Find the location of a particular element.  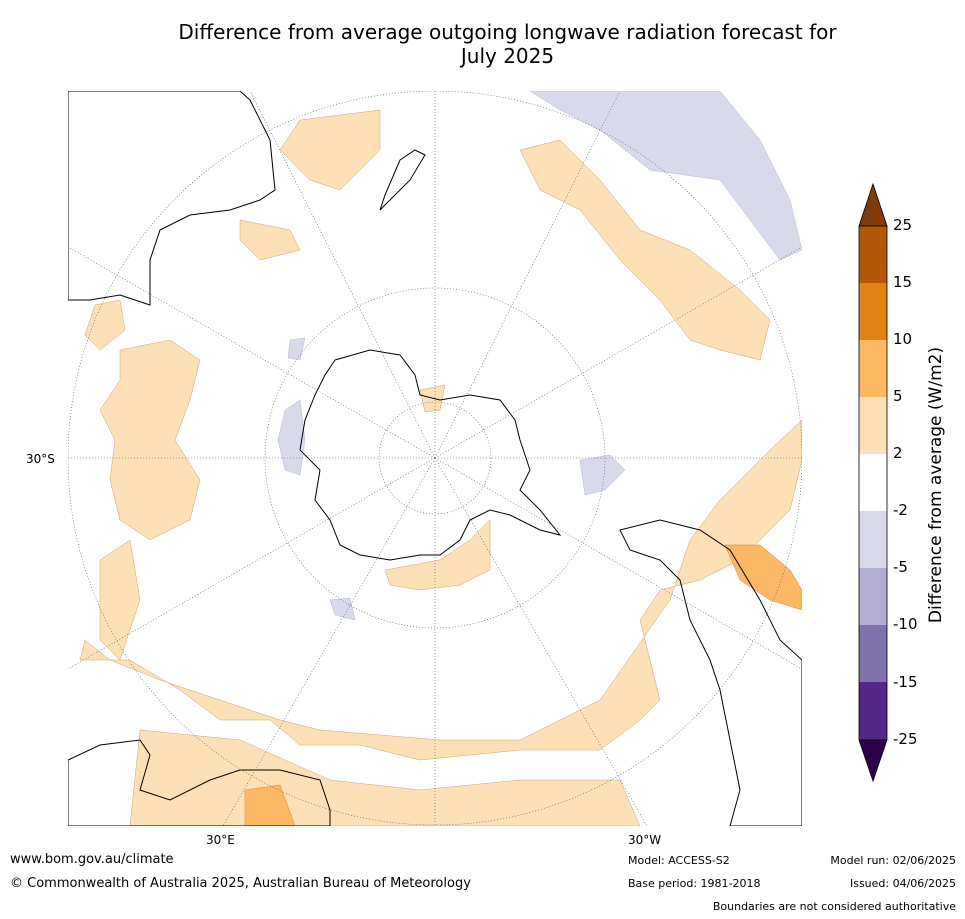

anomaly-neg-south-atlantic is located at coordinates (342, 609).